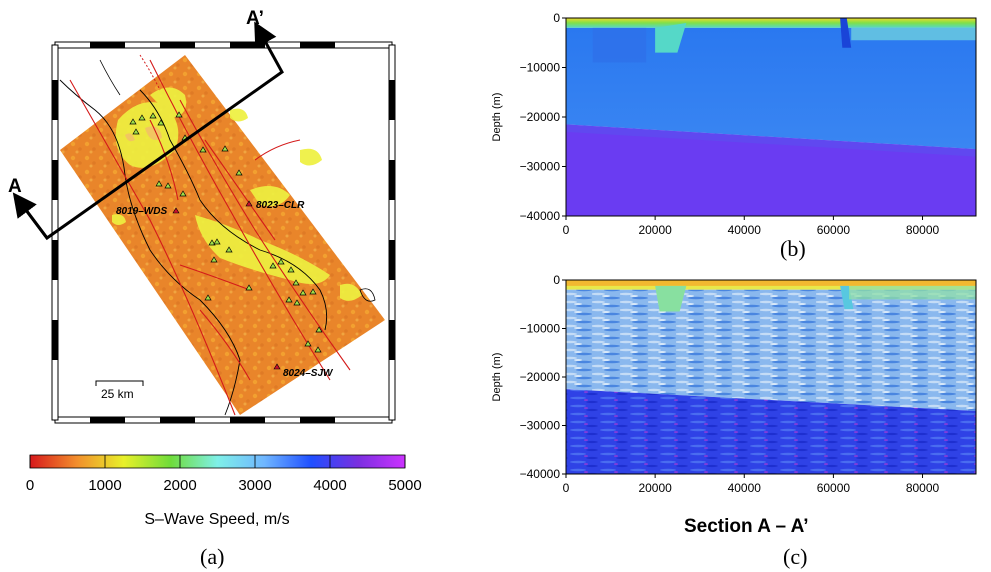 The width and height of the screenshot is (991, 572). I want to click on colorbar-title: S–Wave Speed, m/s, so click(216, 519).